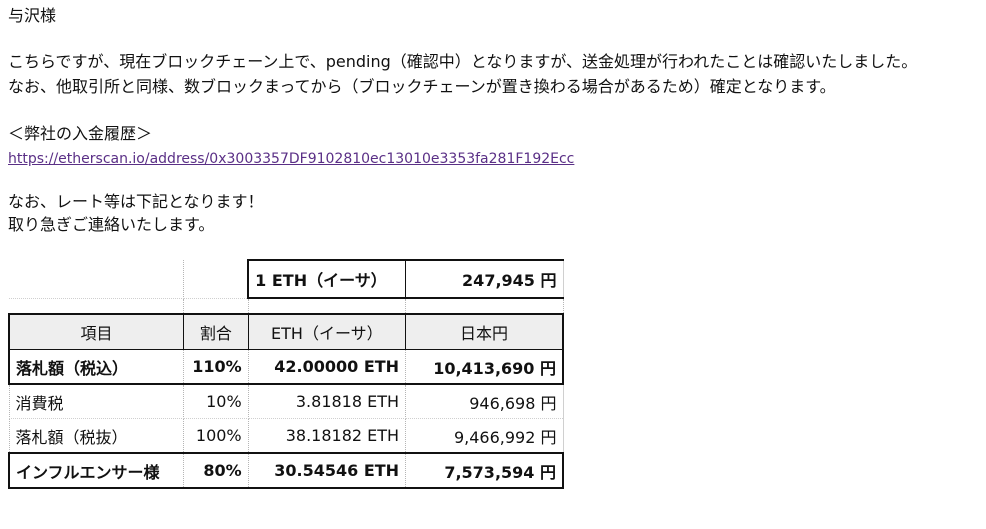  What do you see at coordinates (327, 471) in the screenshot?
I see `row-eth: 30.54546 ETH` at bounding box center [327, 471].